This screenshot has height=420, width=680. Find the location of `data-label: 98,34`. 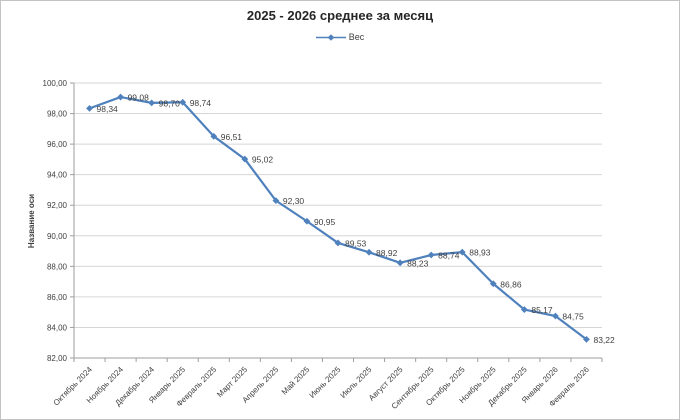

data-label: 98,34 is located at coordinates (108, 109).